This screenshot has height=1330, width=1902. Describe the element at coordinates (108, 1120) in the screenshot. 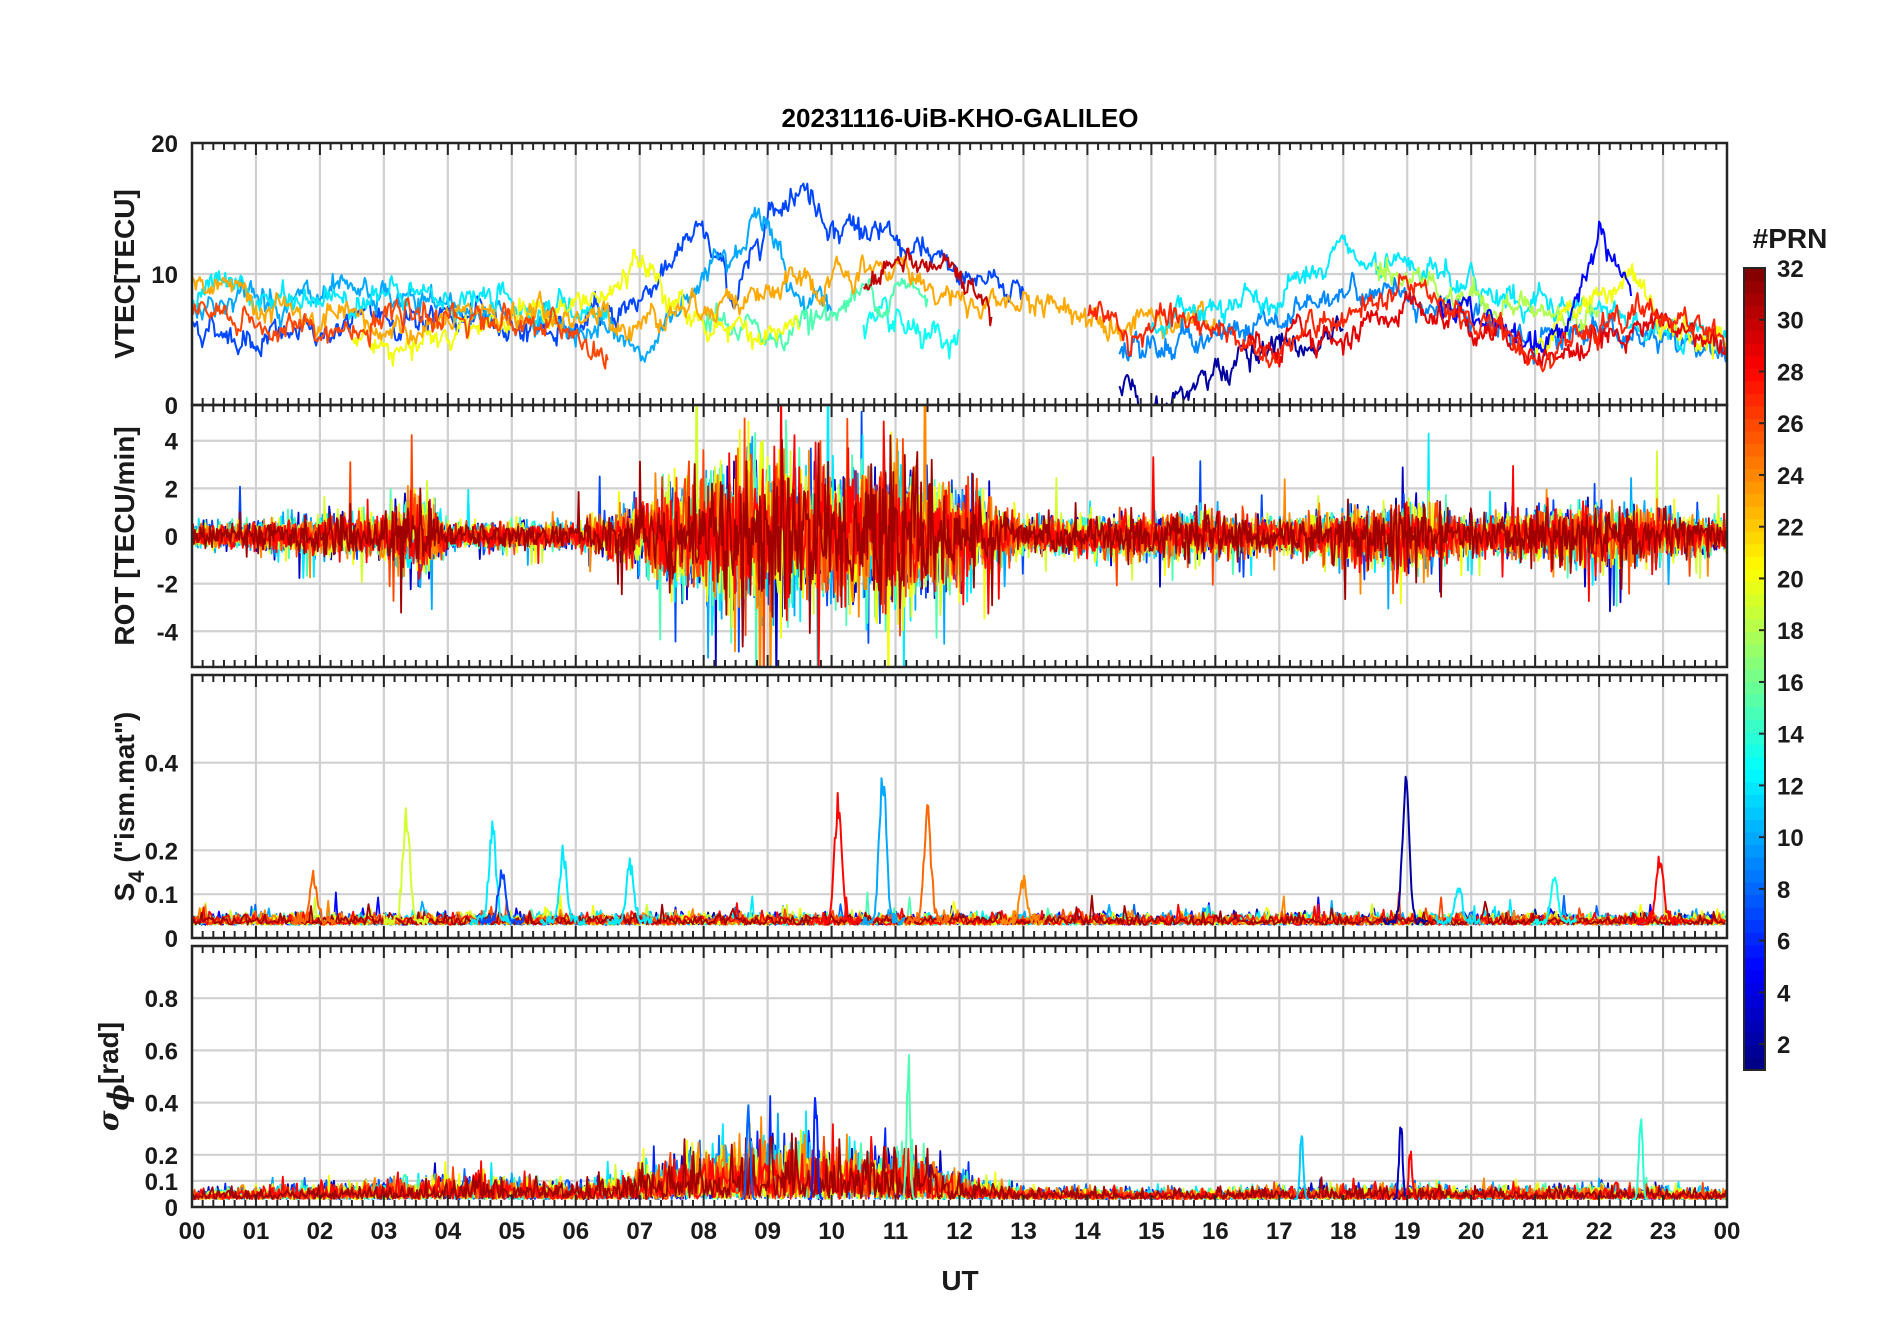

I see `y-axis-label-main: σ` at that location.